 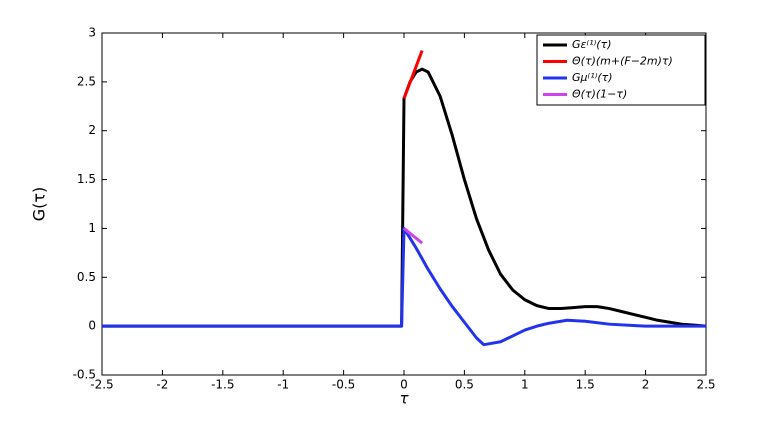 What do you see at coordinates (92, 33) in the screenshot?
I see `y-tick-label: 3` at bounding box center [92, 33].